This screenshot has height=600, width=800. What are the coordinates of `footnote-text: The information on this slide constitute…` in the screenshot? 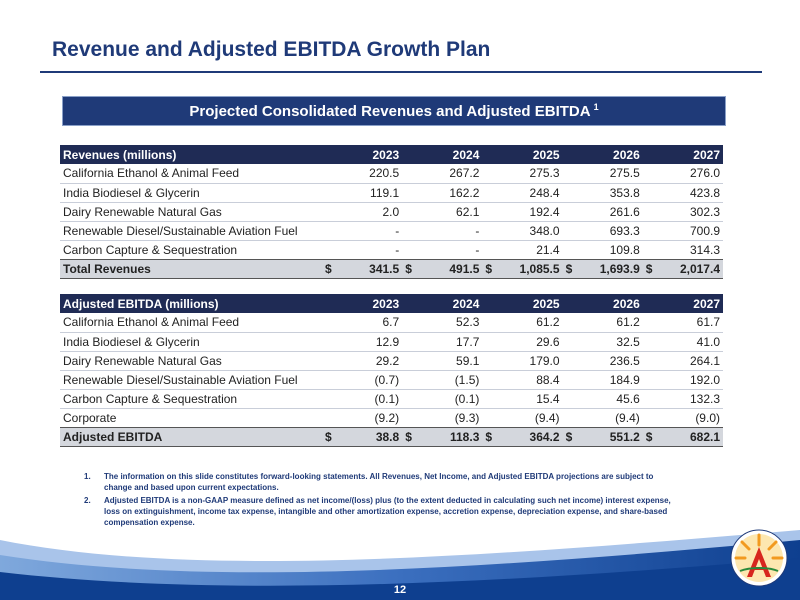 It's located at (379, 482).